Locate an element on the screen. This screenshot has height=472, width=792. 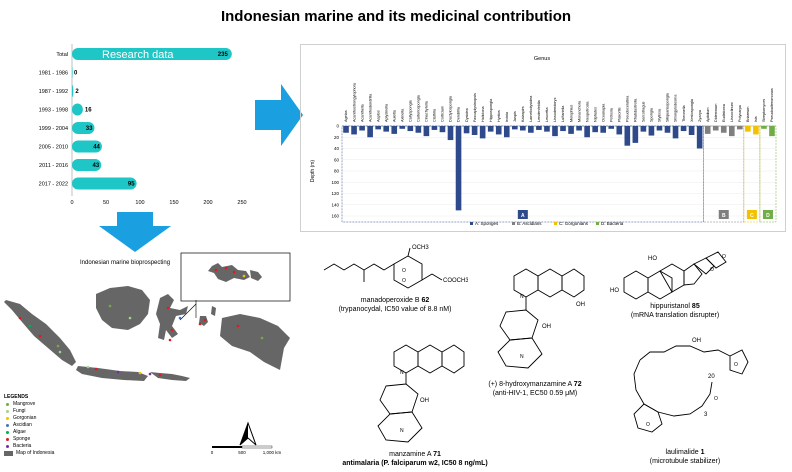
svg-text: 20 is located at coordinates (711, 377).